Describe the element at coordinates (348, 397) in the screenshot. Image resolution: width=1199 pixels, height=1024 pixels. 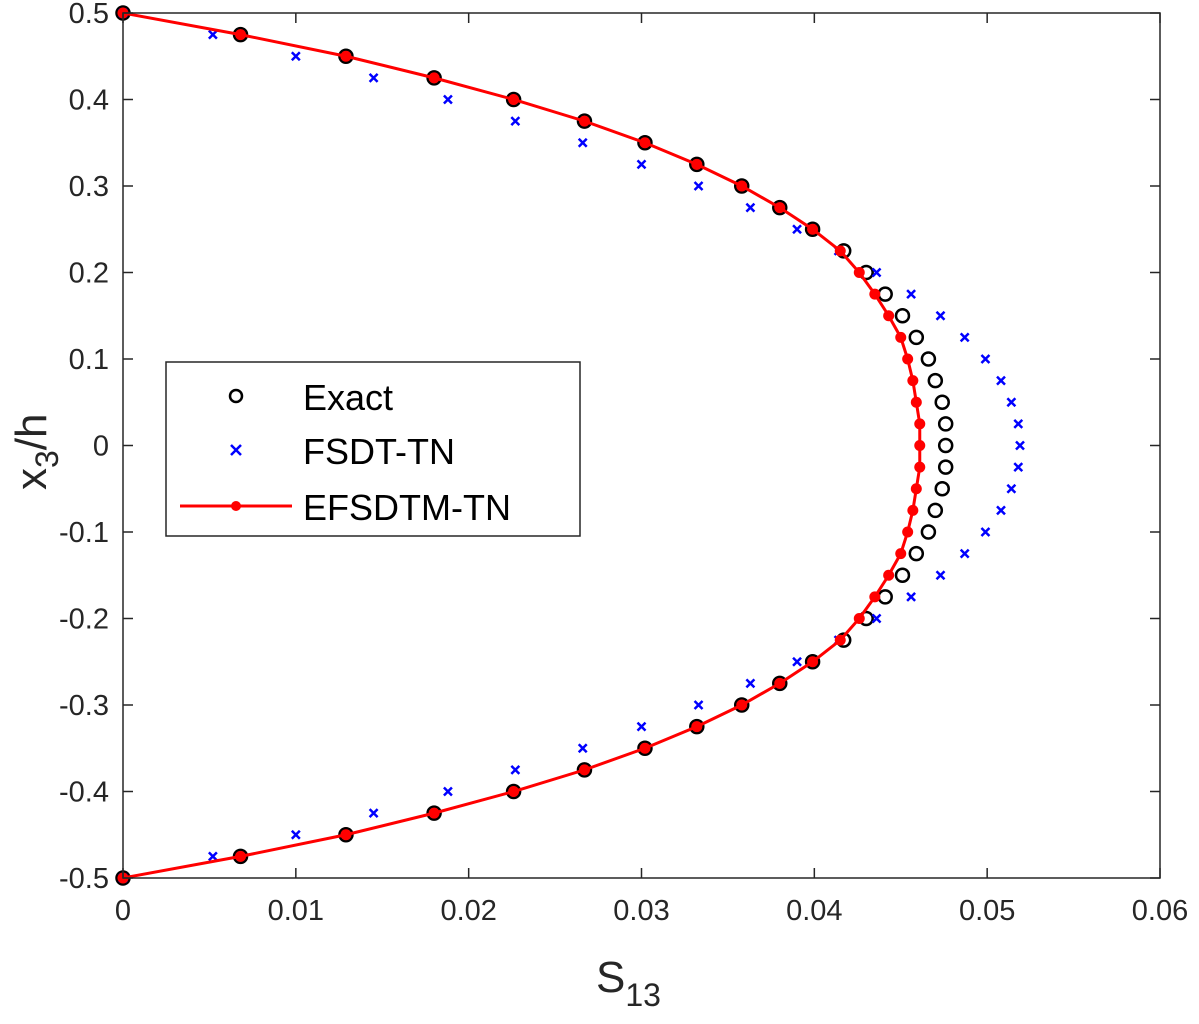
I see `legend-exact-label: Exact` at that location.